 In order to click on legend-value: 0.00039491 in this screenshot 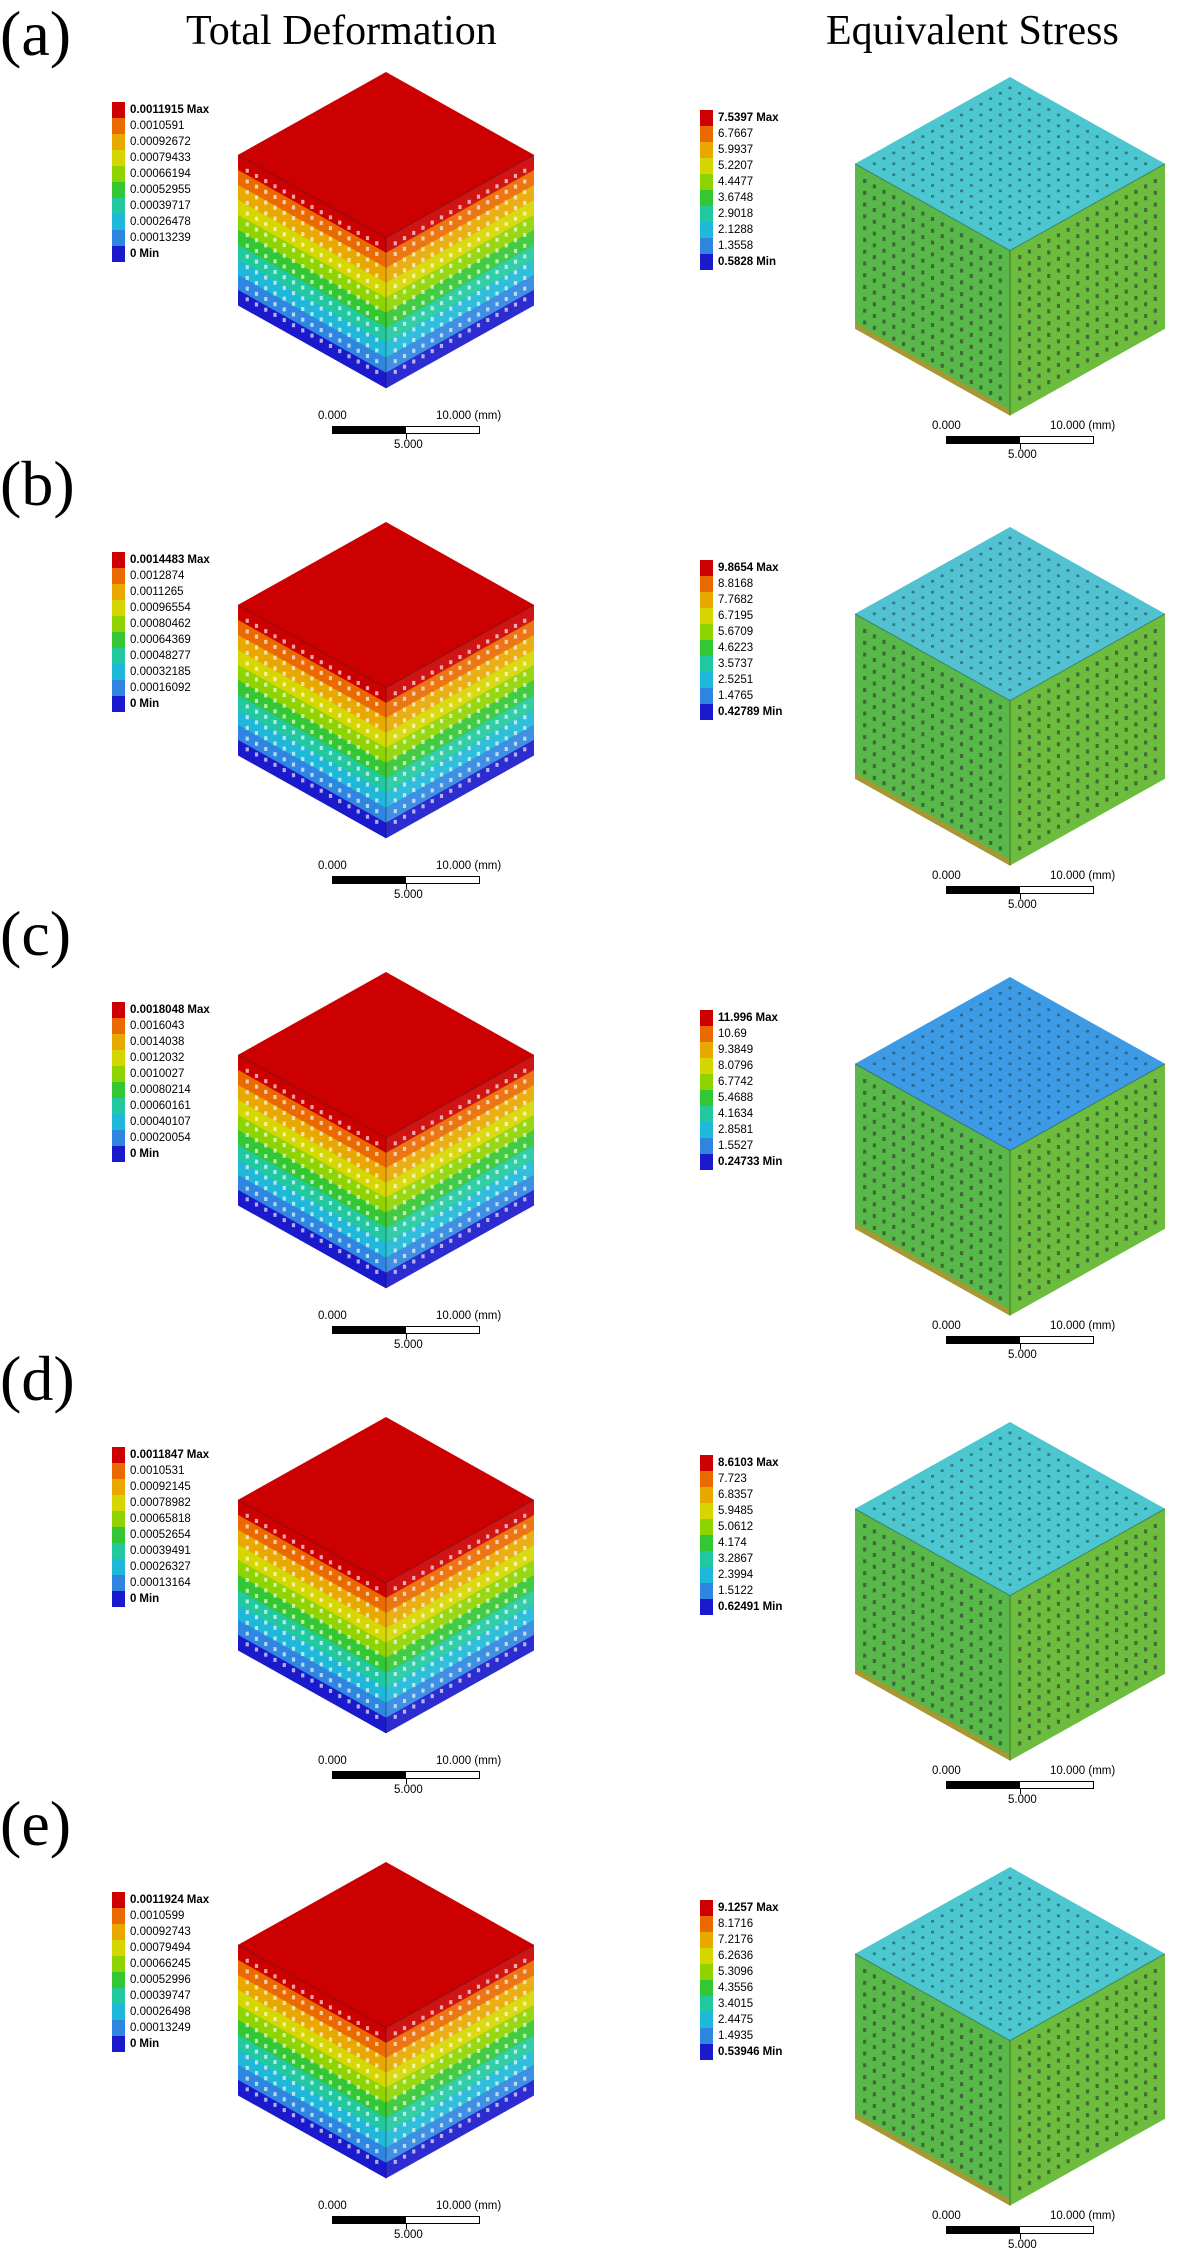, I will do `click(160, 1551)`.